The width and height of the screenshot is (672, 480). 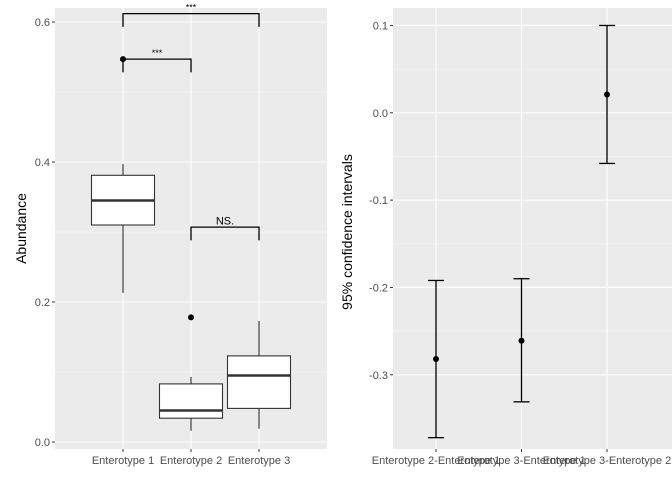 I want to click on significance-bracket: NS., so click(x=225, y=228).